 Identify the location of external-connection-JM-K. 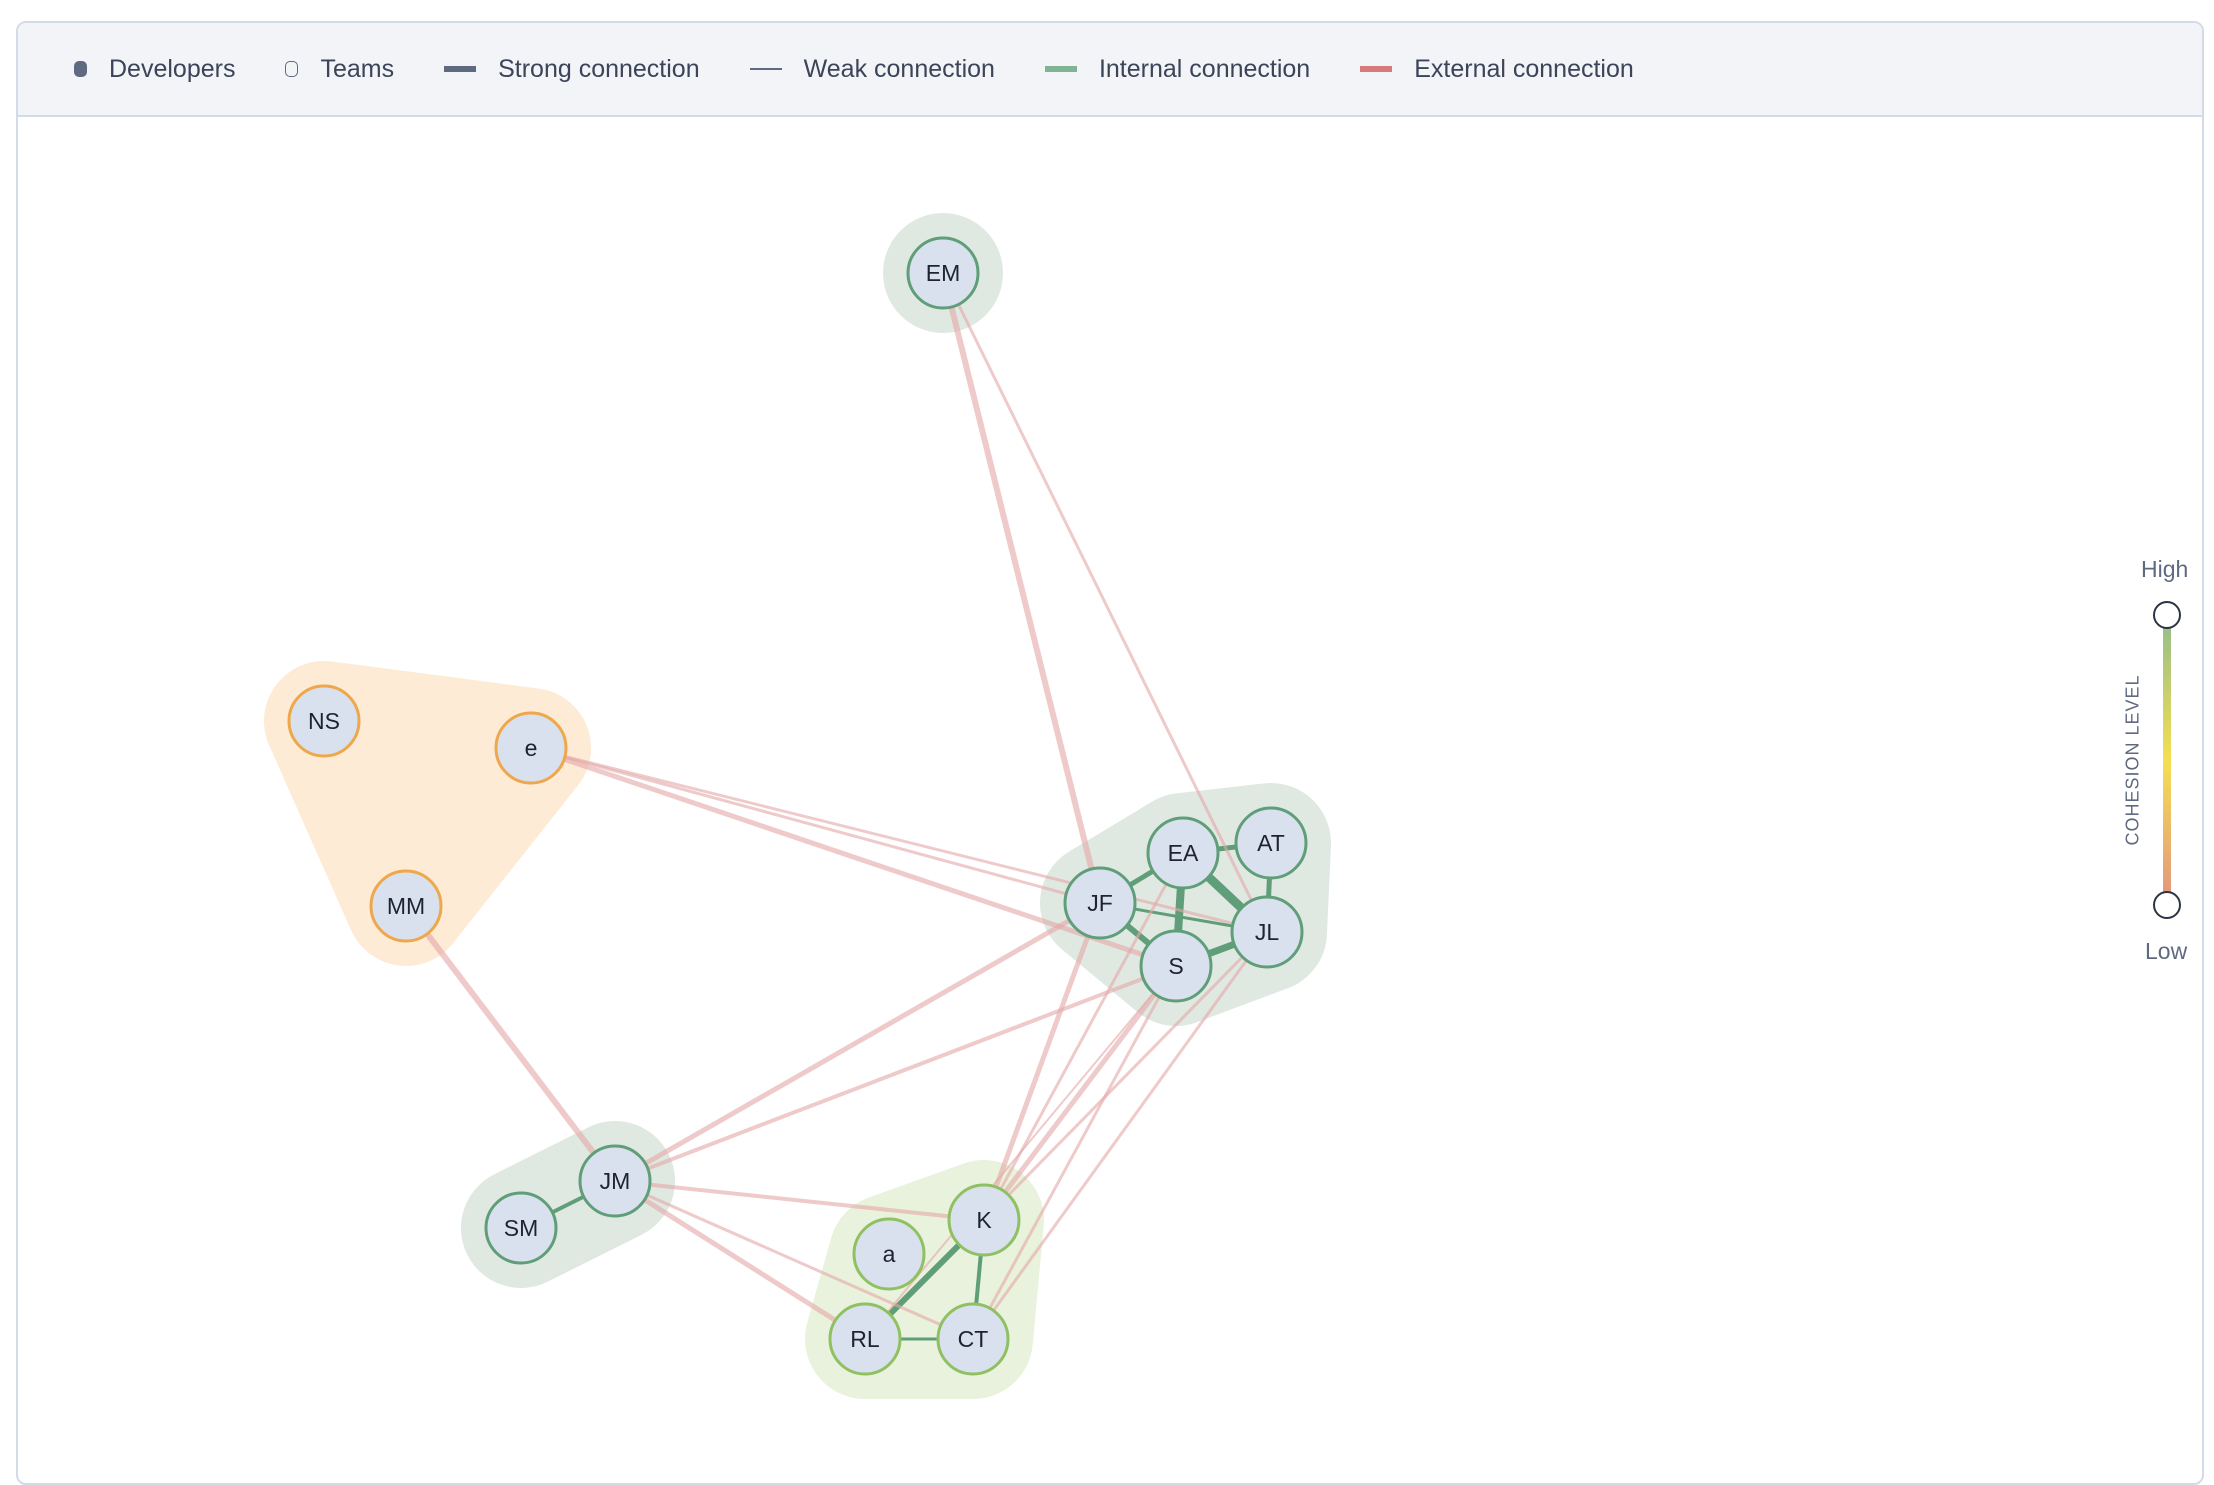
(799, 1200).